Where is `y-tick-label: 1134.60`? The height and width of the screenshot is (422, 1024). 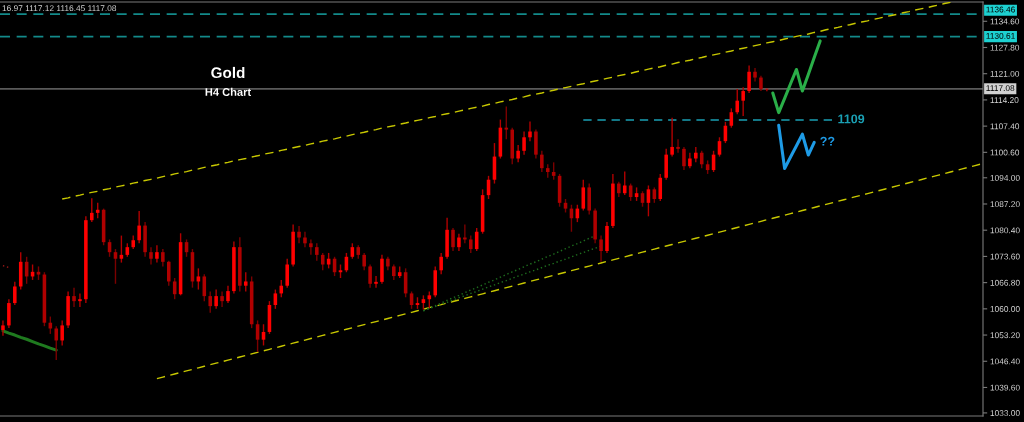 y-tick-label: 1134.60 is located at coordinates (1005, 21).